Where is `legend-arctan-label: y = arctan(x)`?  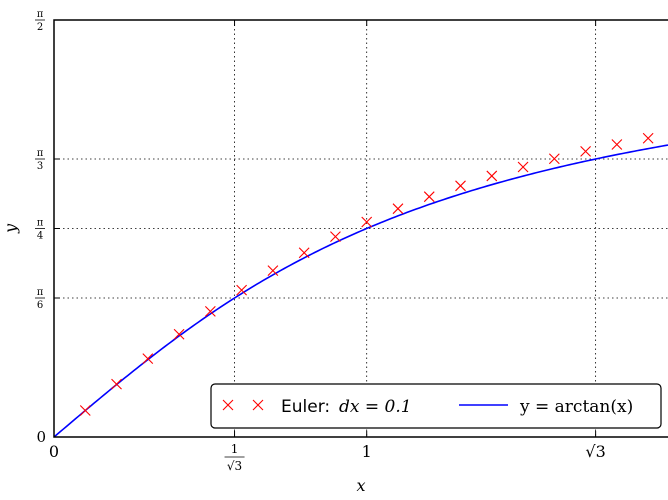
legend-arctan-label: y = arctan(x) is located at coordinates (576, 407).